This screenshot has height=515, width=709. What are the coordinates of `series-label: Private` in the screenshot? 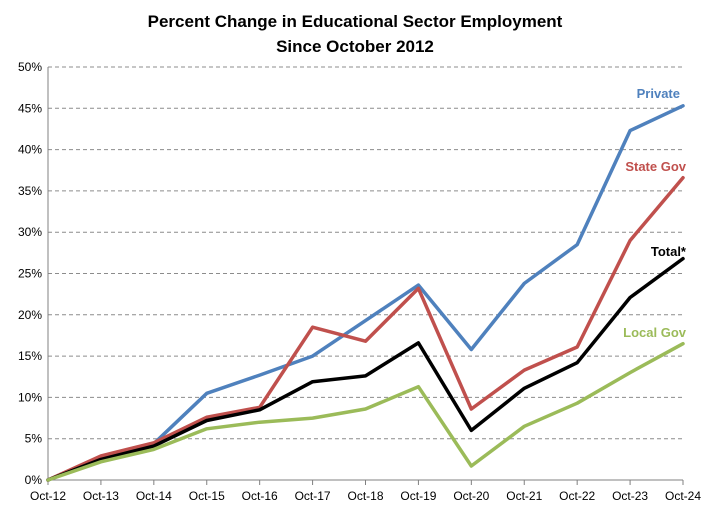 It's located at (658, 93).